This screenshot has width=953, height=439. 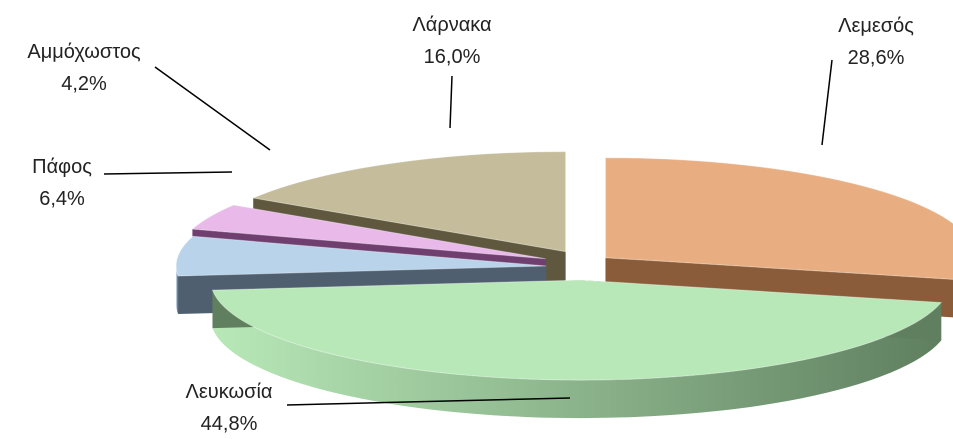 What do you see at coordinates (84, 52) in the screenshot?
I see `slice-label-3: Αμμόχωστος` at bounding box center [84, 52].